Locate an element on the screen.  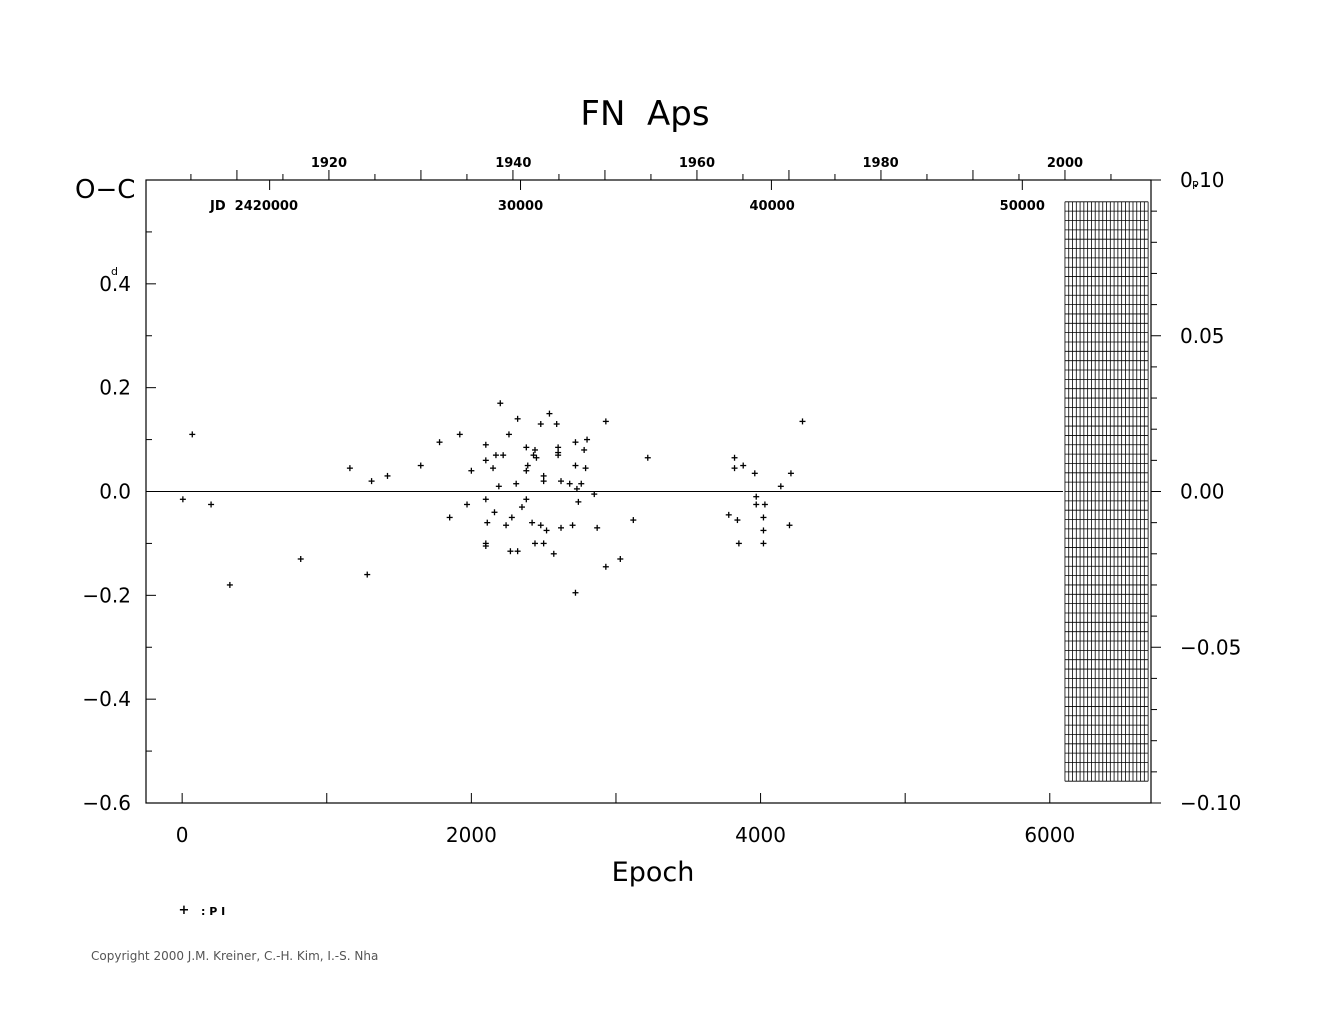
x-tick-label: 2000 is located at coordinates (471, 835).